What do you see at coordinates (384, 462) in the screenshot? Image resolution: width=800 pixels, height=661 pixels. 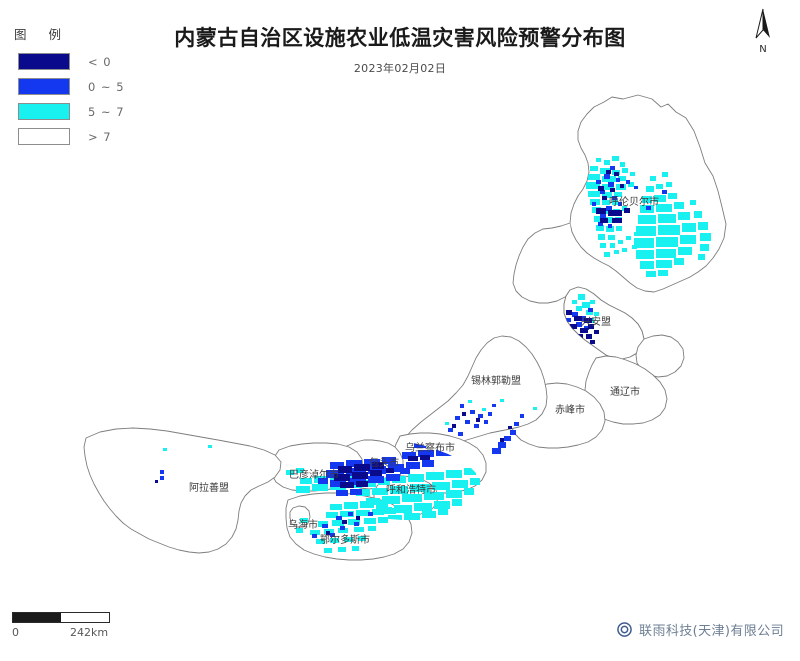 I see `map-label-baotou: 包头市` at bounding box center [384, 462].